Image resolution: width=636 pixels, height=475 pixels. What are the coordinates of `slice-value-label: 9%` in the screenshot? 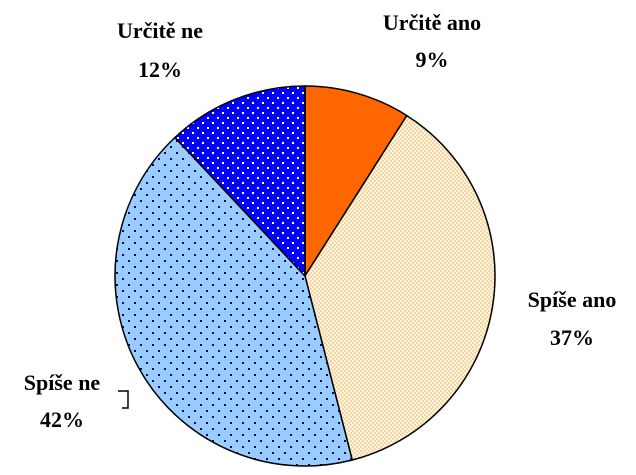 It's located at (432, 59).